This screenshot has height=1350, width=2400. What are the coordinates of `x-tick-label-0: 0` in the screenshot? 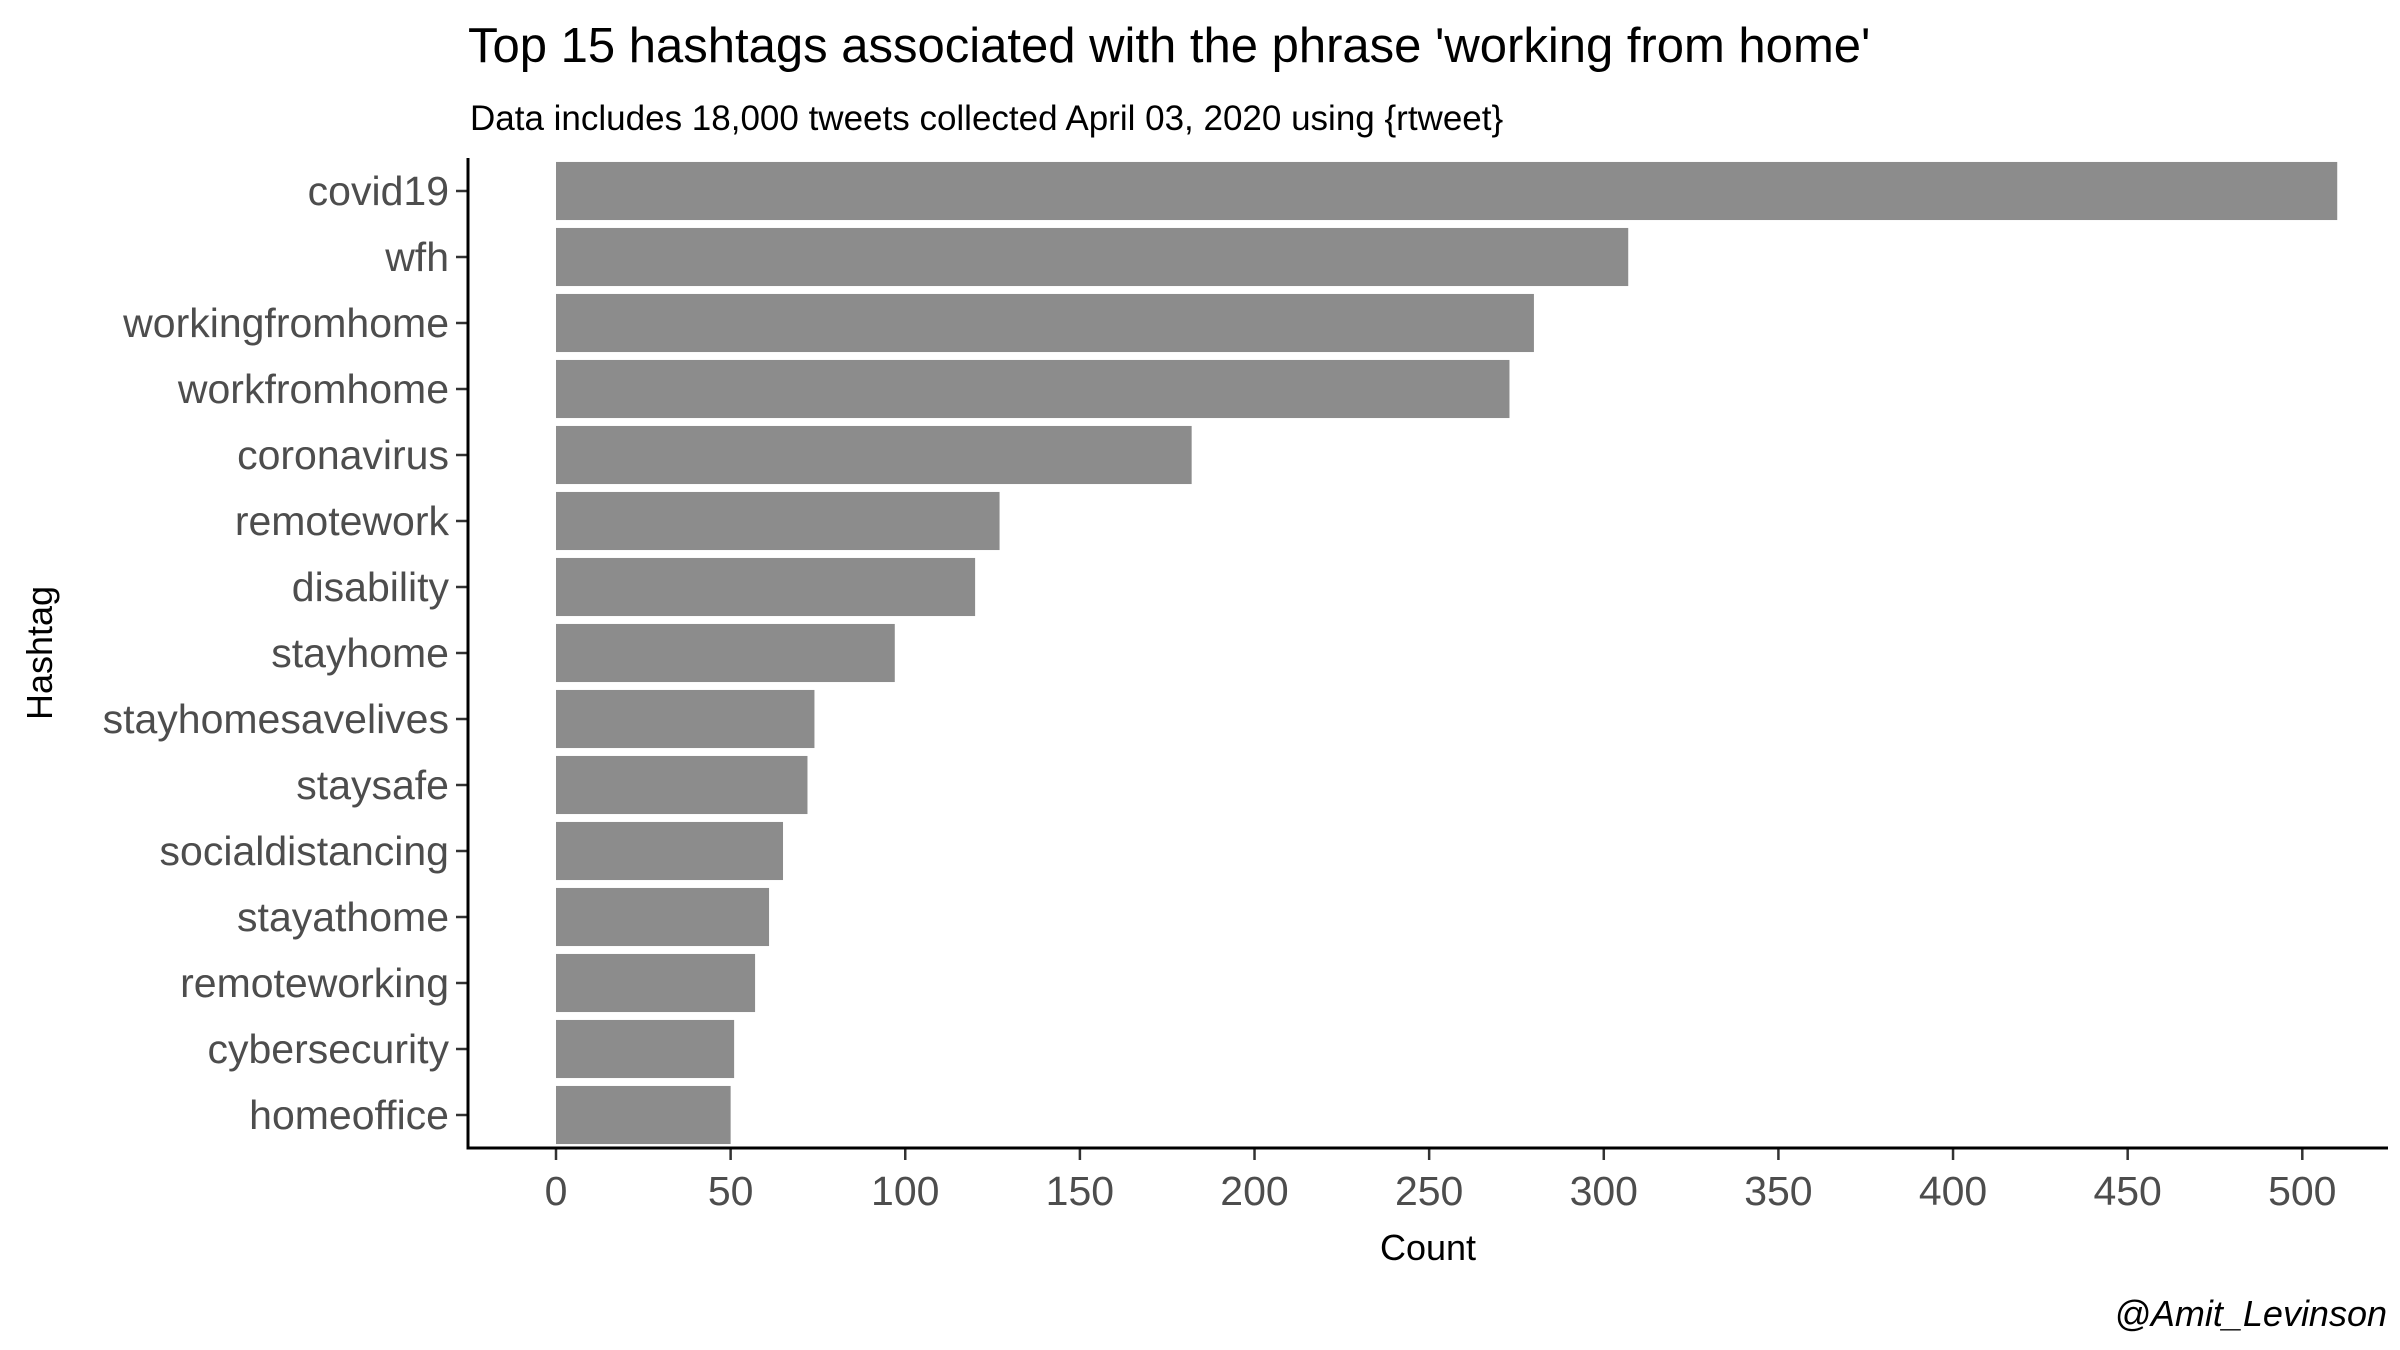 It's located at (556, 1191).